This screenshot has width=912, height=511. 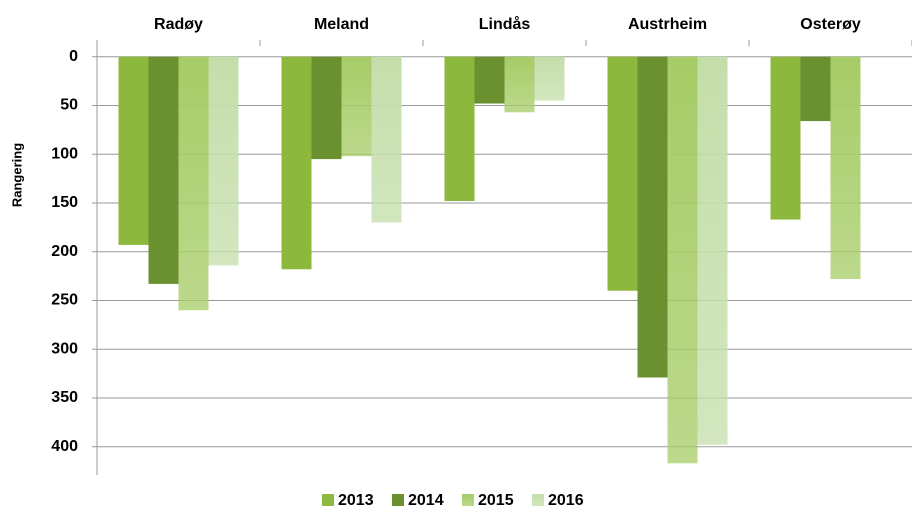 I want to click on y-tick-label: 200, so click(x=64, y=251).